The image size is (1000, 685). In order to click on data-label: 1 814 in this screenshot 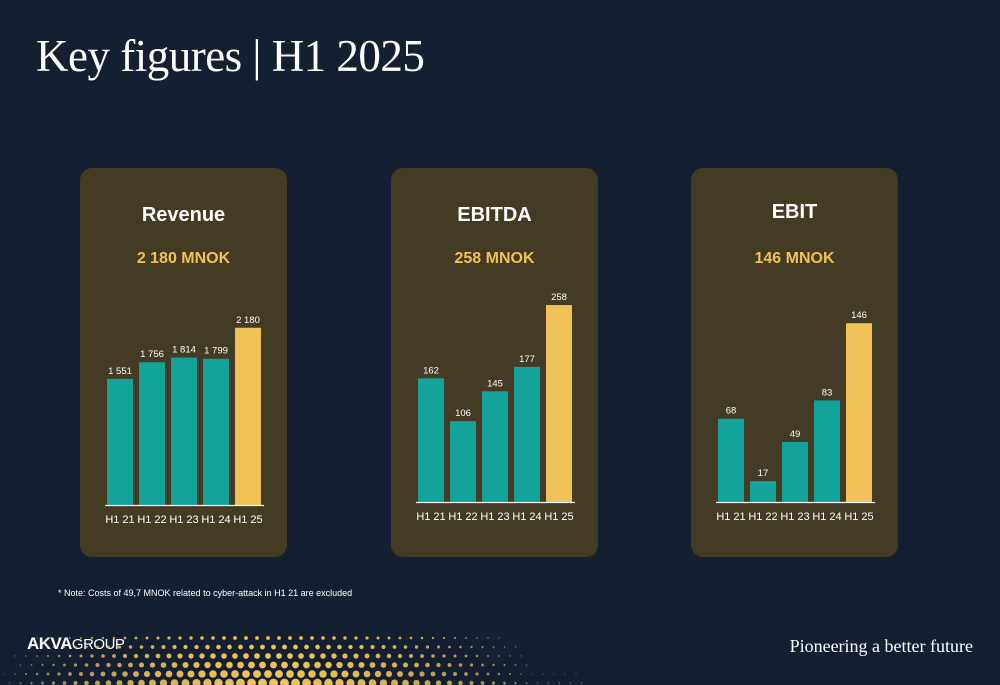, I will do `click(184, 350)`.